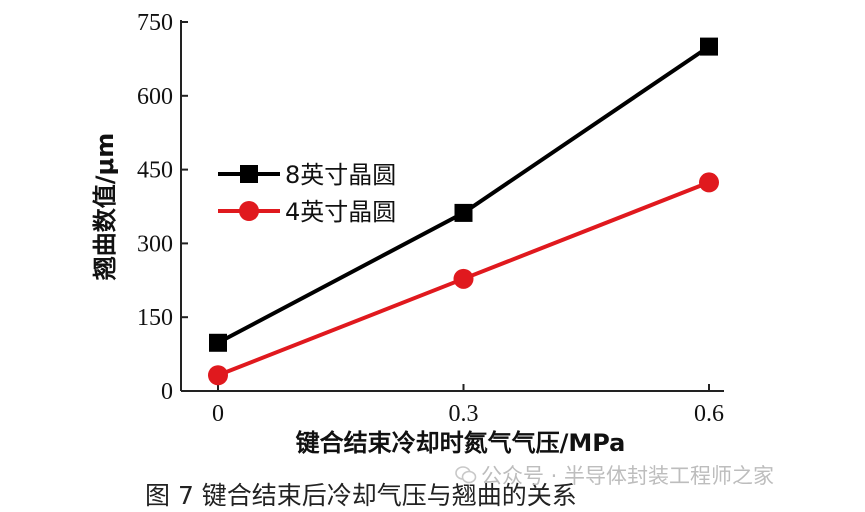  What do you see at coordinates (628, 476) in the screenshot?
I see `watermark-text: 公众号 · 半导体封装工程师之家` at bounding box center [628, 476].